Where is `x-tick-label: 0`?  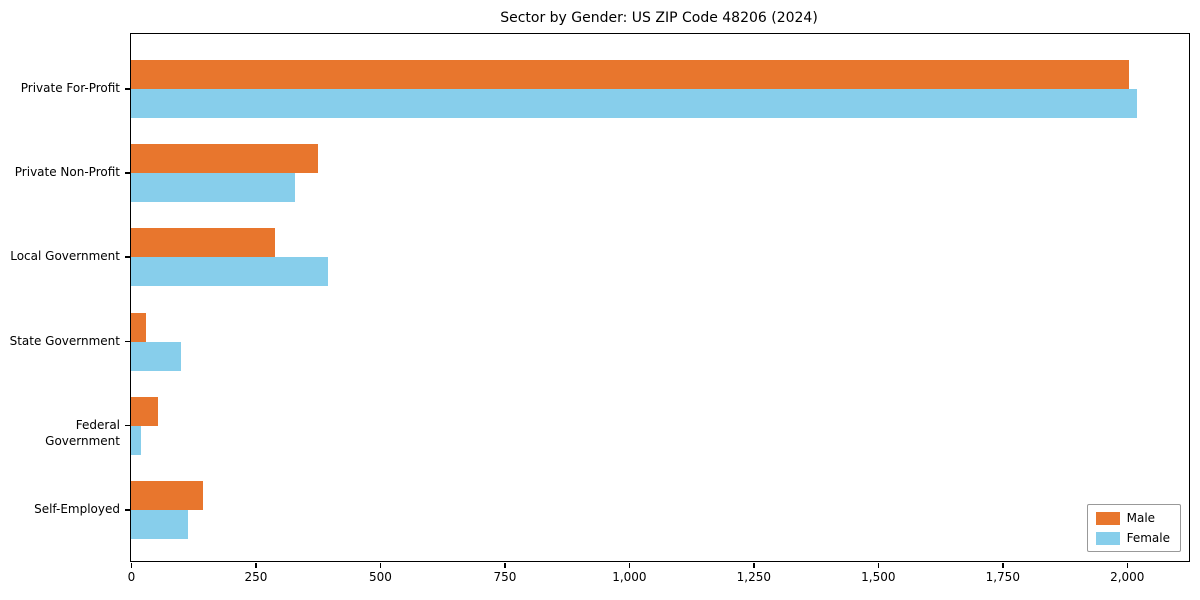 x-tick-label: 0 is located at coordinates (131, 577).